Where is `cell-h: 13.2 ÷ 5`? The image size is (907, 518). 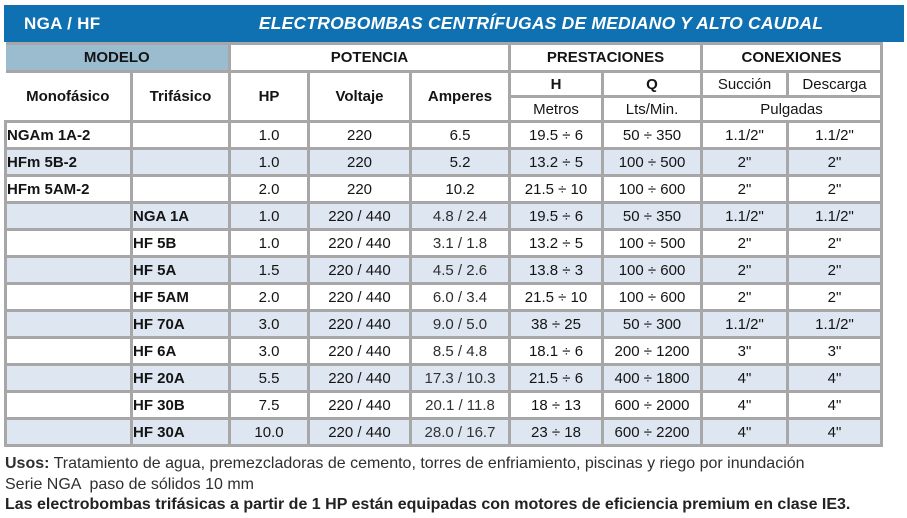
cell-h: 13.2 ÷ 5 is located at coordinates (556, 243).